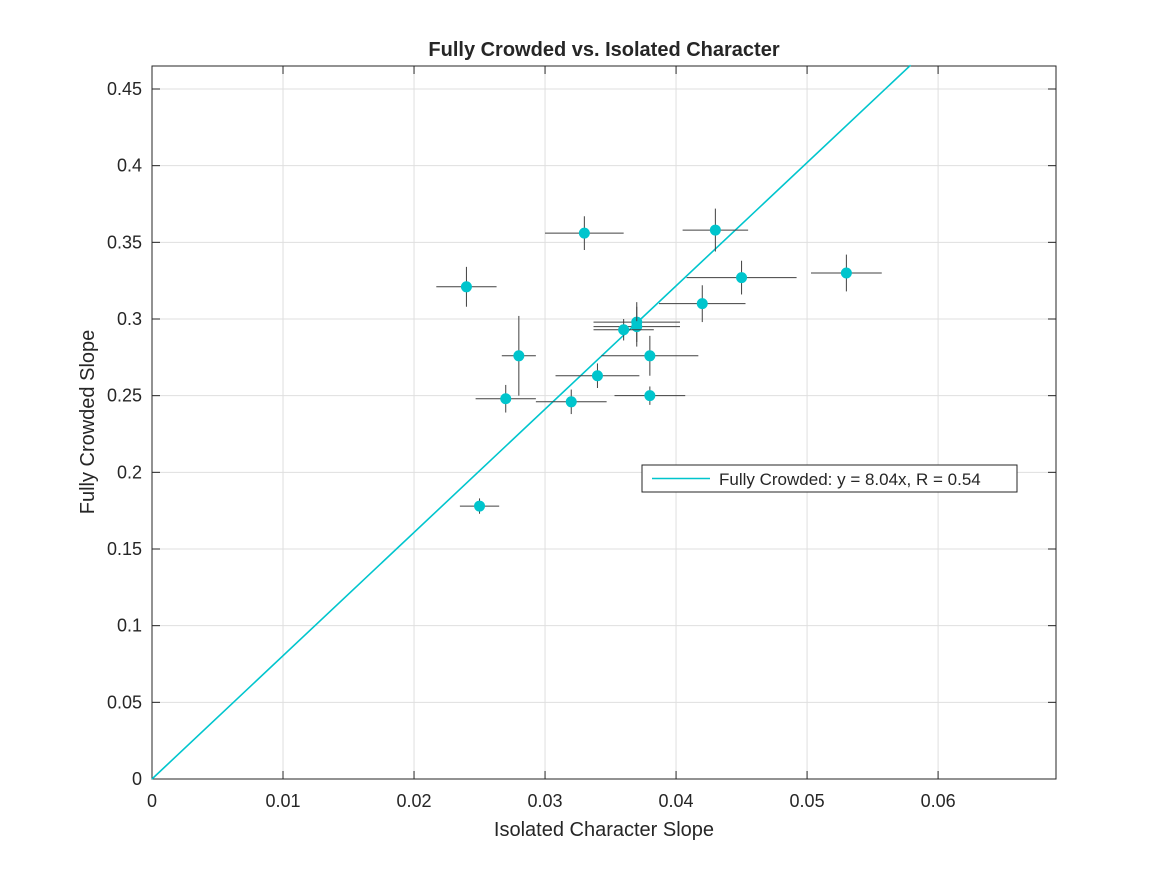 The height and width of the screenshot is (875, 1167). I want to click on y-tick-label: 0.45, so click(124, 89).